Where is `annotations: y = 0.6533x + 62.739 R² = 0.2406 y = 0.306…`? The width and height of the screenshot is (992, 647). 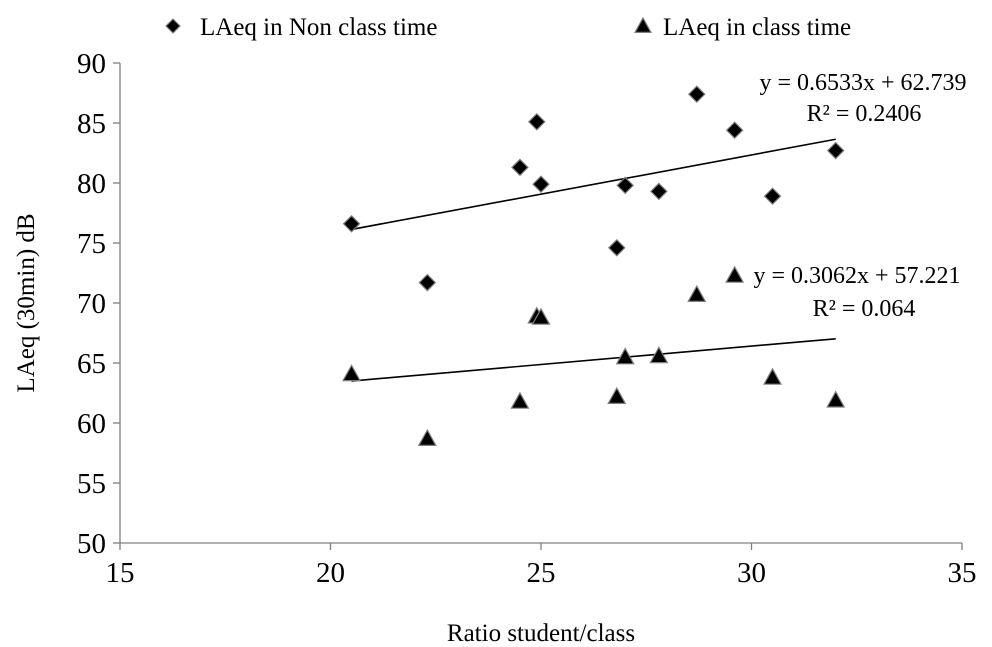
annotations: y = 0.6533x + 62.739 R² = 0.2406 y = 0.306… is located at coordinates (859, 196).